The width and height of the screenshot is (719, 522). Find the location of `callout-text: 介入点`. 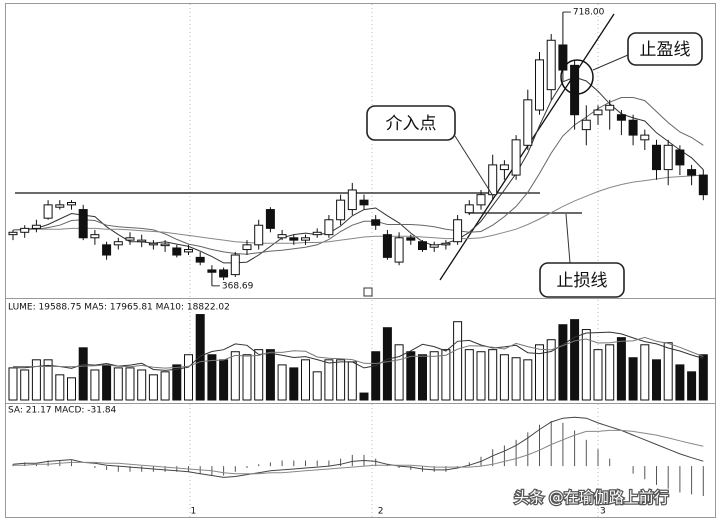

callout-text: 介入点 is located at coordinates (411, 124).